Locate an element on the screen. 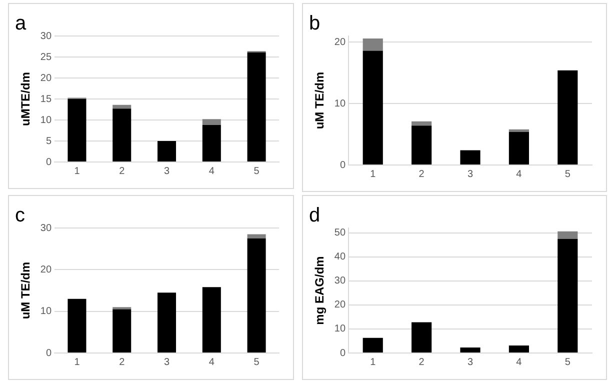 The width and height of the screenshot is (608, 381). chart-title: a is located at coordinates (21, 23).